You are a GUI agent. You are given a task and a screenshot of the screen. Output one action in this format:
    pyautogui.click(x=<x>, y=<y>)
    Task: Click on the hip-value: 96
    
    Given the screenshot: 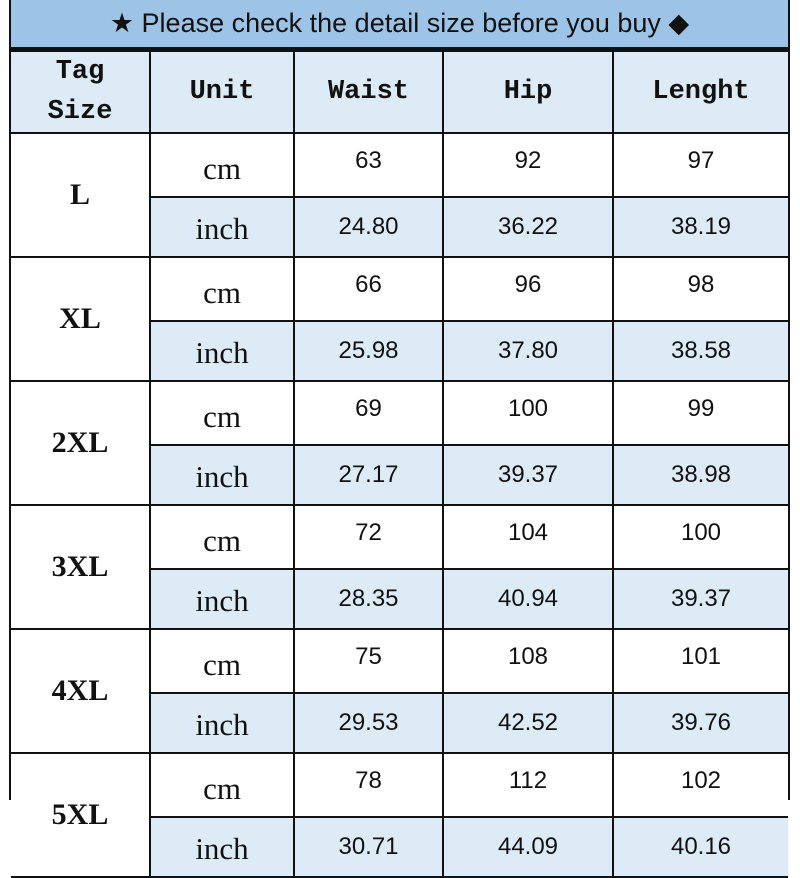 What is the action you would take?
    pyautogui.click(x=528, y=289)
    